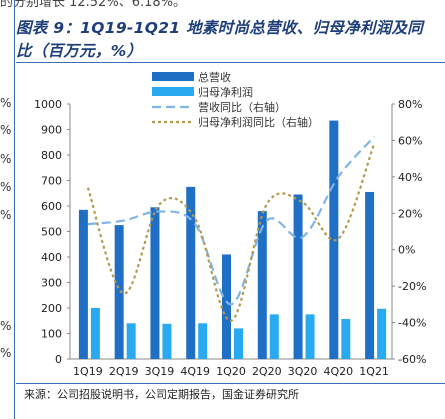 The image size is (445, 419). Describe the element at coordinates (410, 213) in the screenshot. I see `right-axis-tick-label: 20%` at that location.